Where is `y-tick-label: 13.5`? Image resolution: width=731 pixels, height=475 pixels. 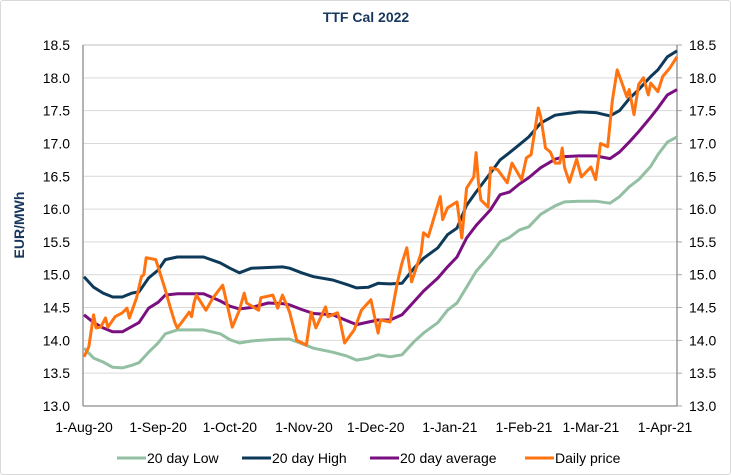
y-tick-label: 13.5 is located at coordinates (56, 373).